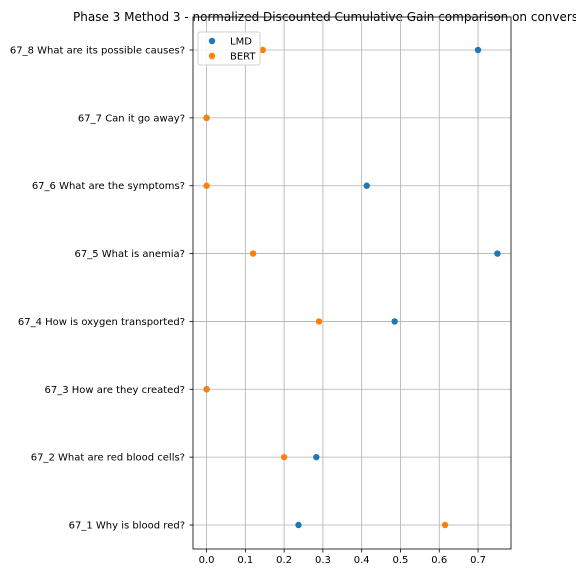 The height and width of the screenshot is (576, 576). What do you see at coordinates (130, 254) in the screenshot?
I see `y-tick-label: 67_5 What is anemia?` at bounding box center [130, 254].